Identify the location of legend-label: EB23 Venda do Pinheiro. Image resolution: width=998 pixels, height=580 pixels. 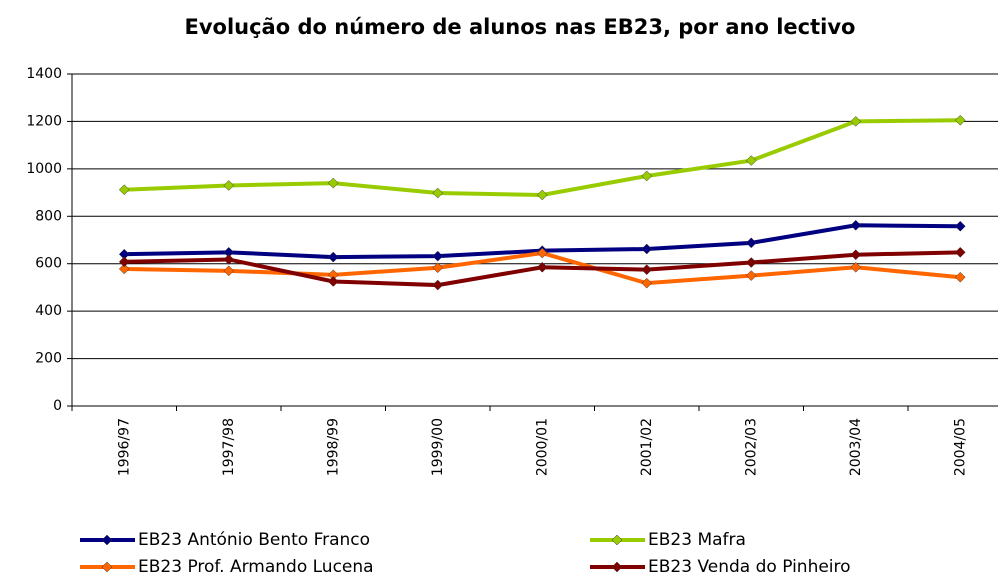
(749, 567).